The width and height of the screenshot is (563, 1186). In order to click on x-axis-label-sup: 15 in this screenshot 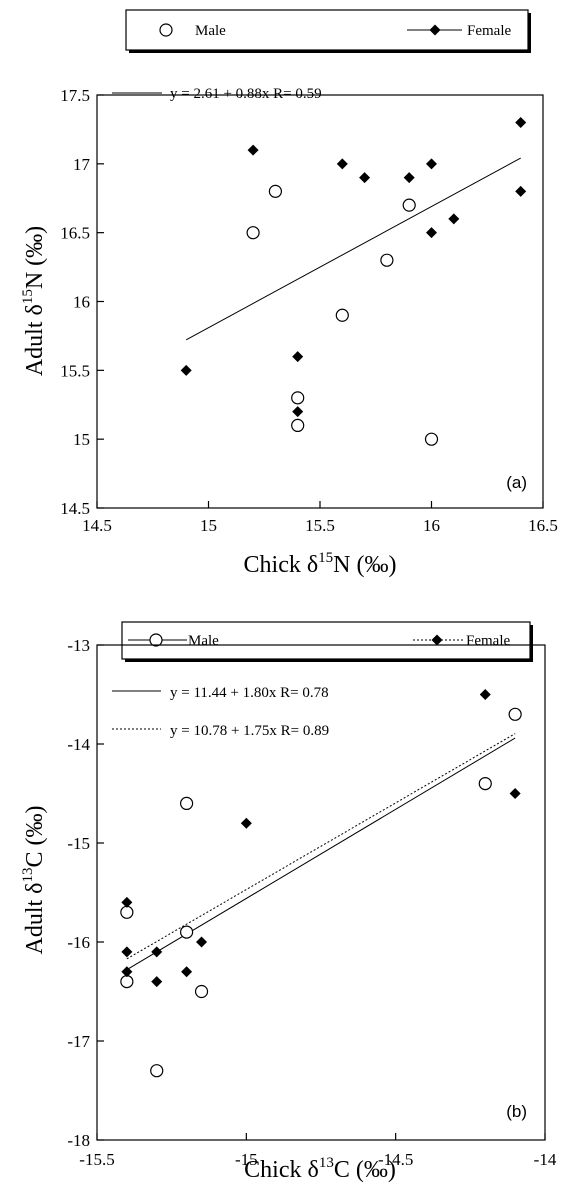, I will do `click(325, 558)`.